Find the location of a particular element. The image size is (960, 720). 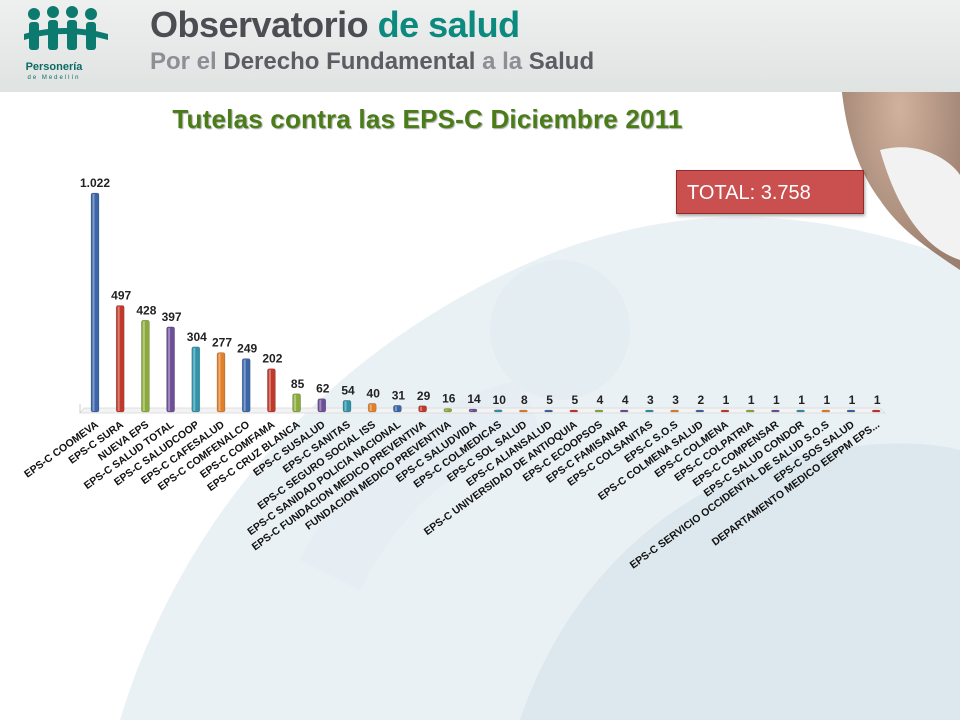

value-label: 10 is located at coordinates (500, 400).